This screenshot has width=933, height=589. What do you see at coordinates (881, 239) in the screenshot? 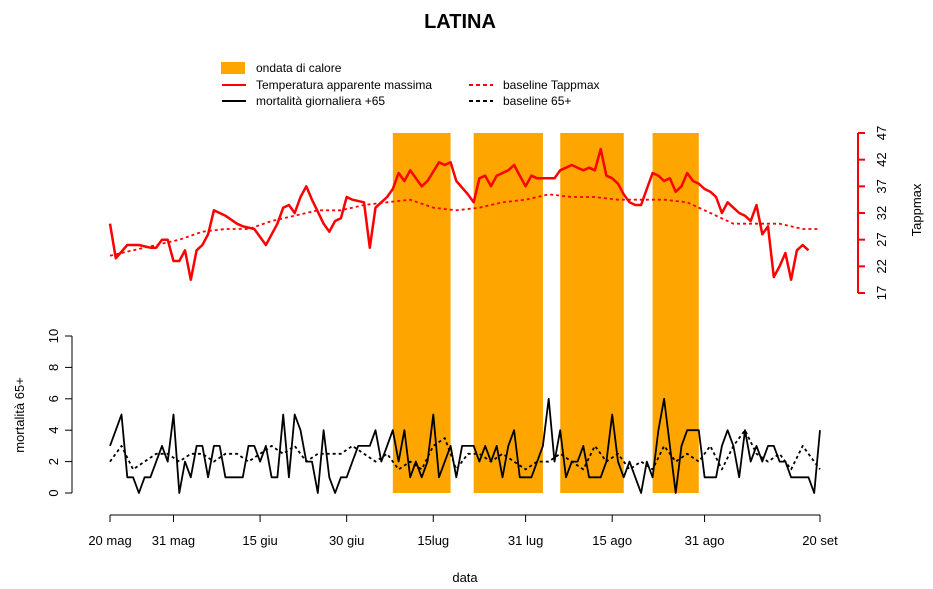
I see `temperature-tick-label: 27` at bounding box center [881, 239].